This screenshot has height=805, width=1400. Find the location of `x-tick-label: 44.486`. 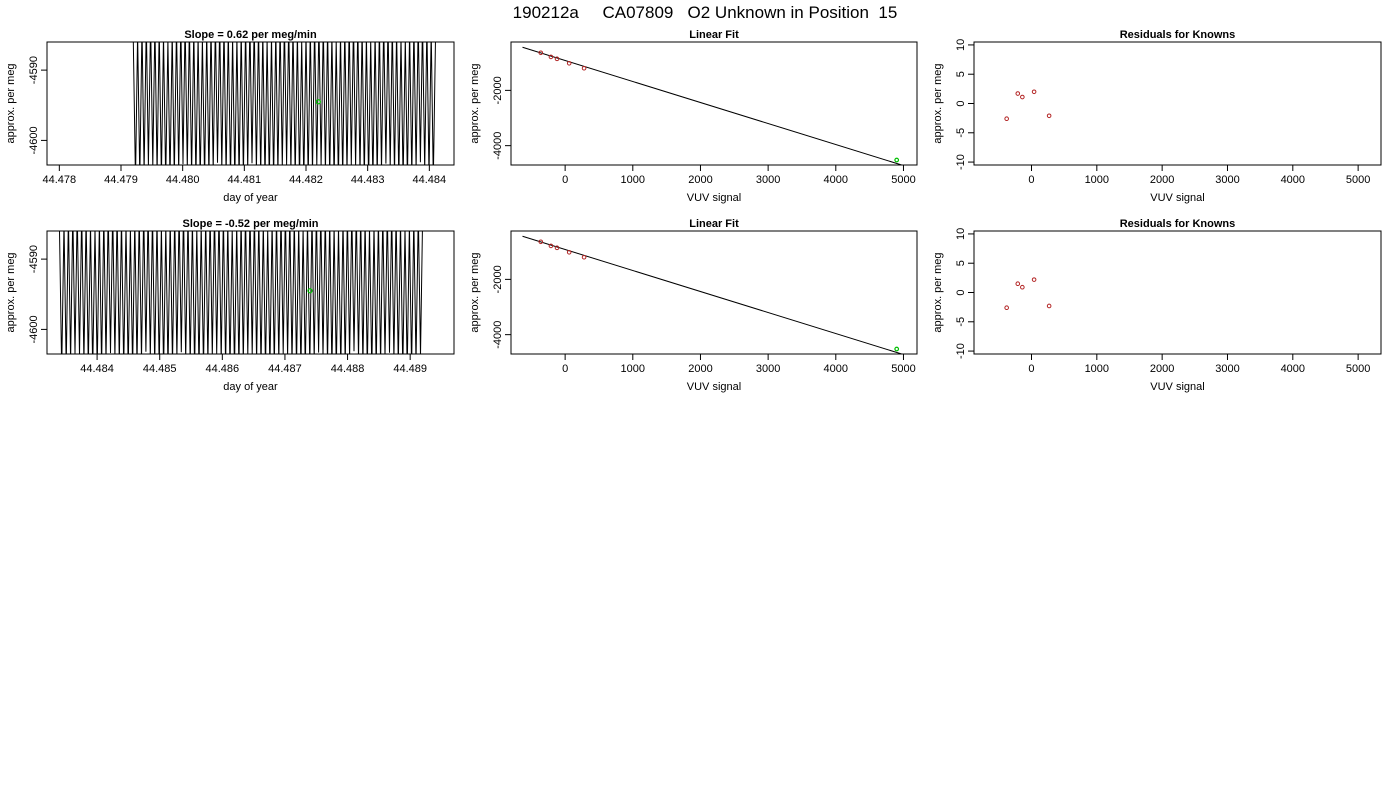

x-tick-label: 44.486 is located at coordinates (222, 369).